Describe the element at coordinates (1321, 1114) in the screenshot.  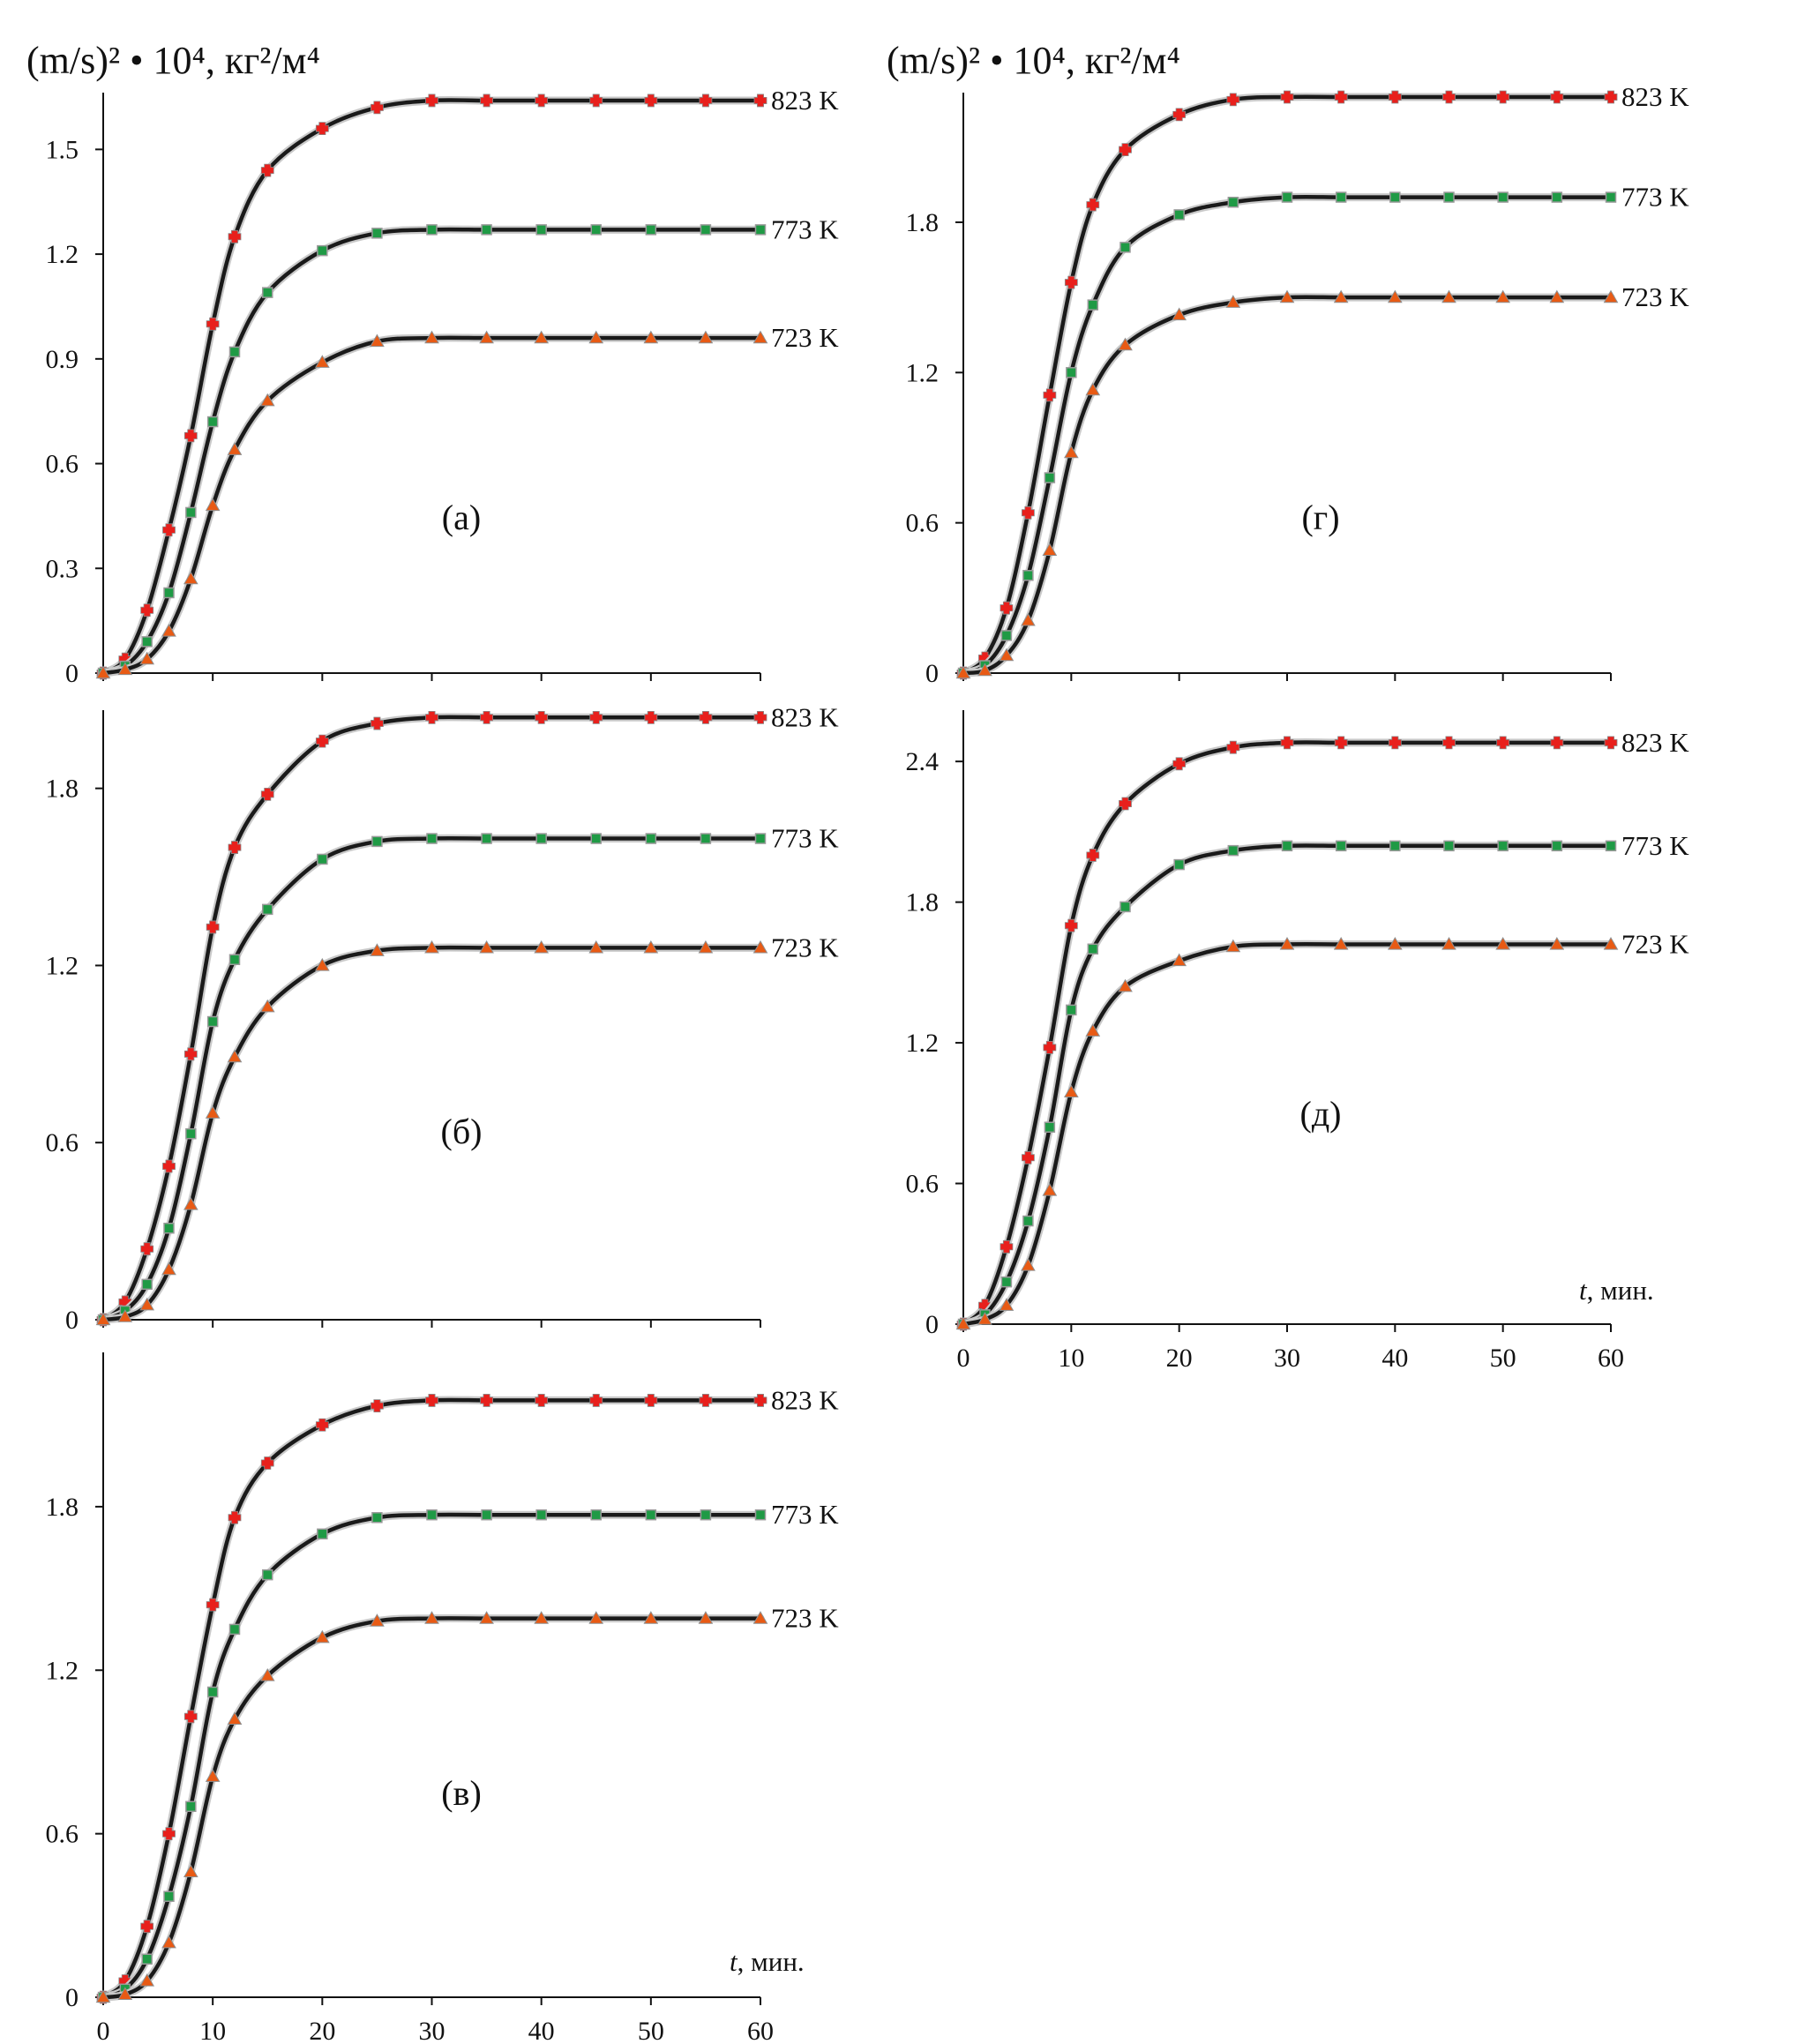
I see `panel-label: (д)` at that location.